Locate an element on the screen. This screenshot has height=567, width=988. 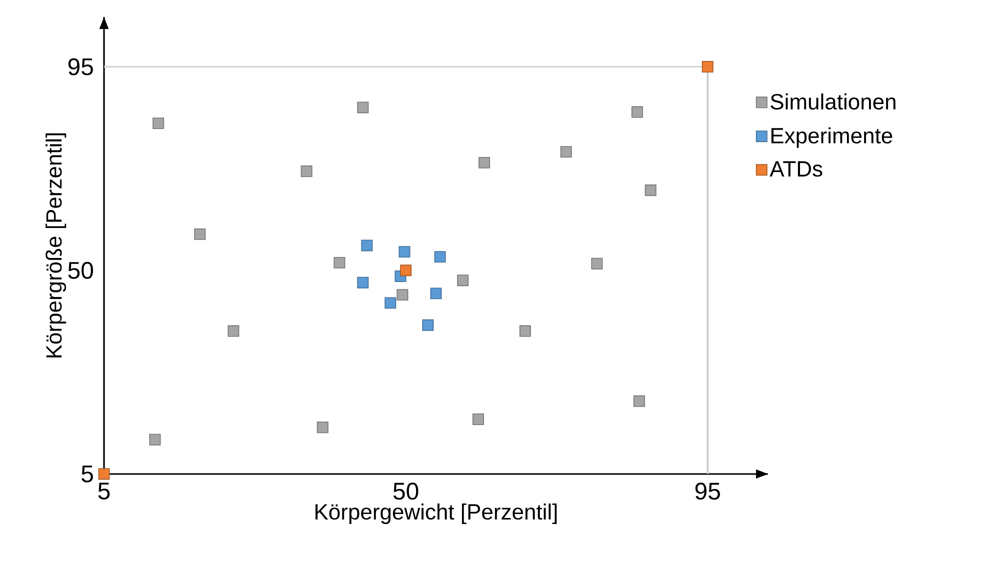
legend-label: ATDs is located at coordinates (796, 169).